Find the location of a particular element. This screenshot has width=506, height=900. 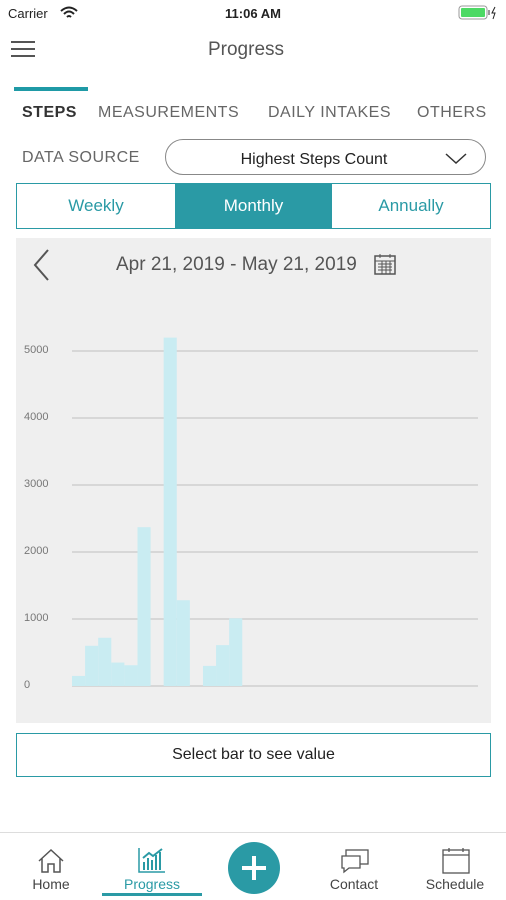

period-button: Annually is located at coordinates (411, 205).